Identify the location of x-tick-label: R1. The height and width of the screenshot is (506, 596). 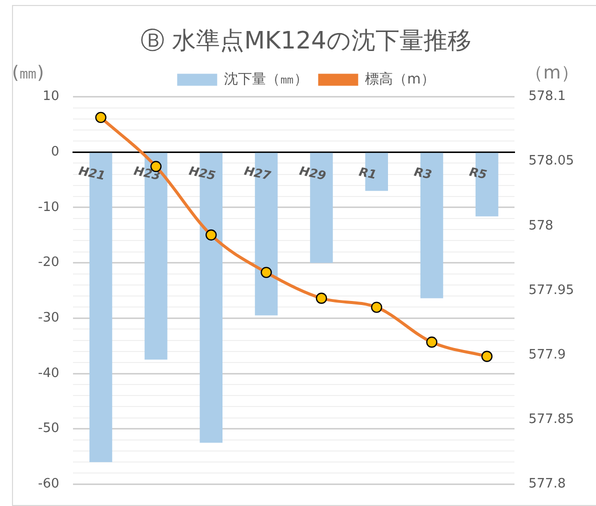
(368, 173).